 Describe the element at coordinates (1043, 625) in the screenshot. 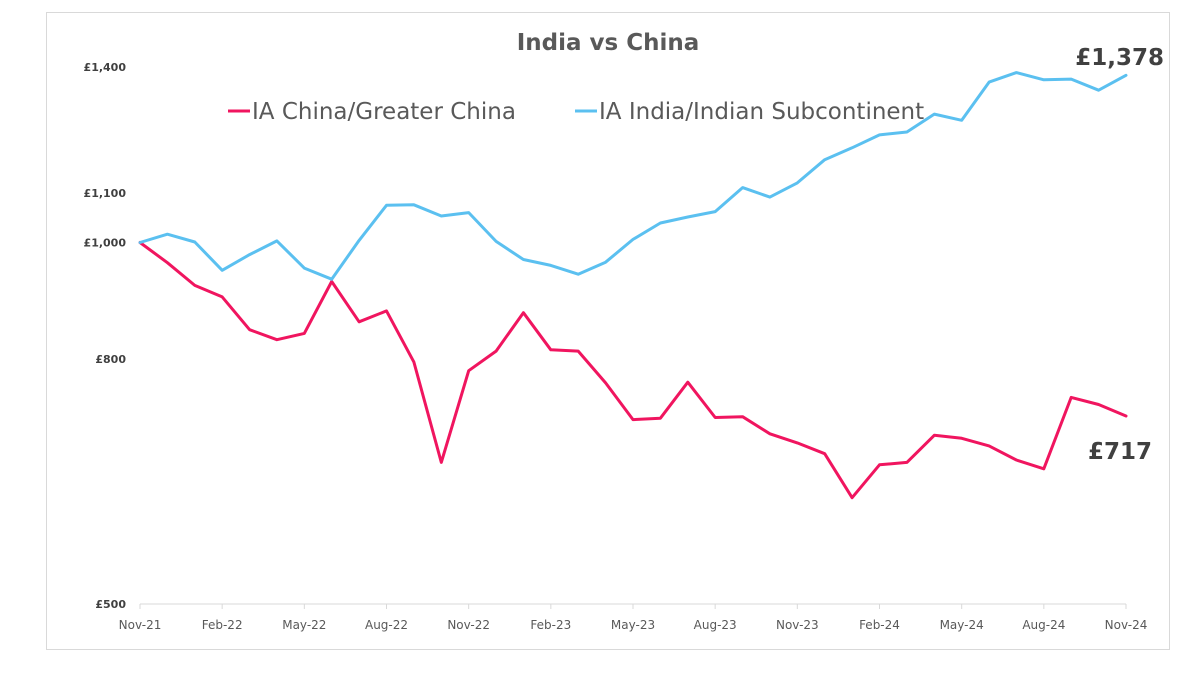

I see `x-tick-label: Aug-24` at that location.